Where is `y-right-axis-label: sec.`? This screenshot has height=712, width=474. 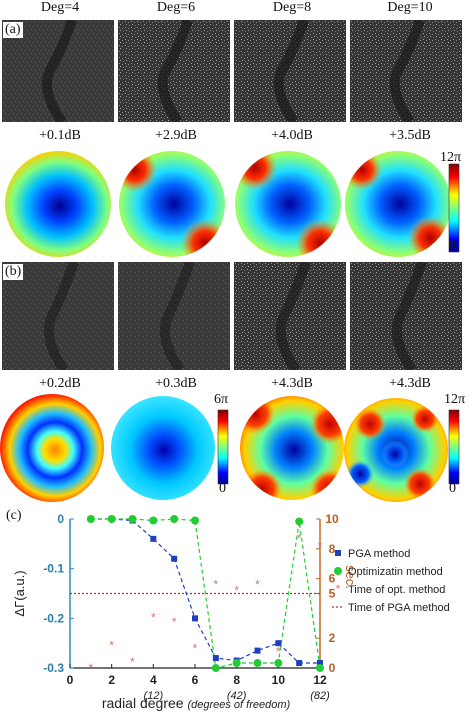
y-right-axis-label: sec. is located at coordinates (350, 577).